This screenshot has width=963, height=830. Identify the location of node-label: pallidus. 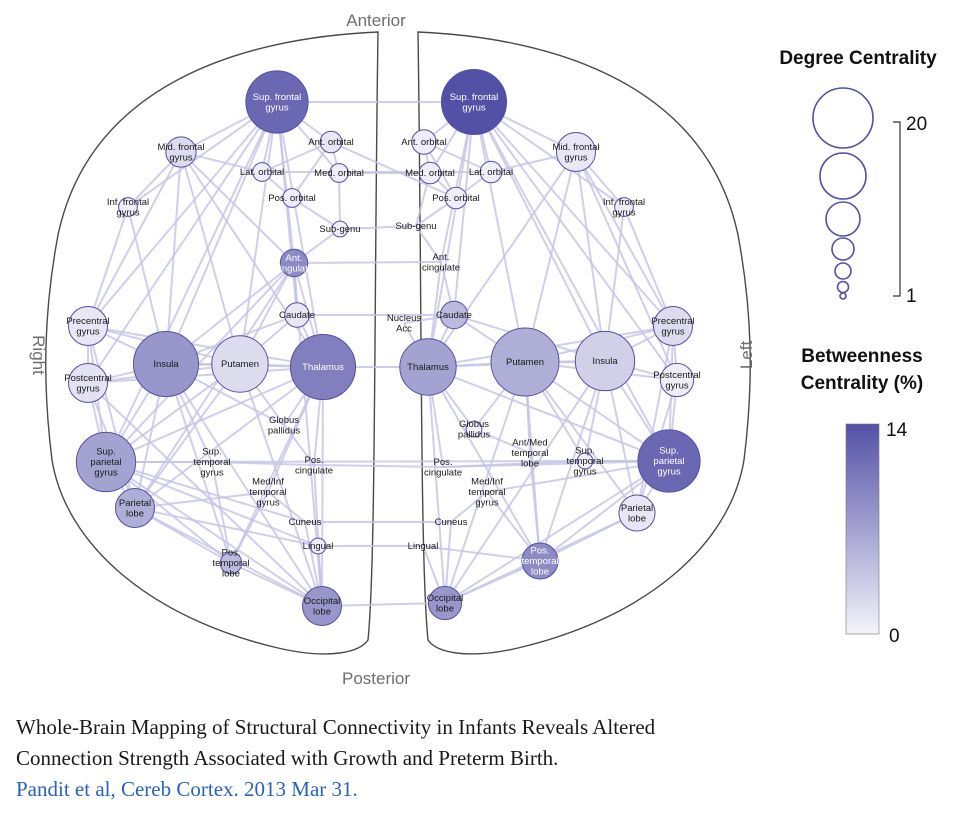
(474, 434).